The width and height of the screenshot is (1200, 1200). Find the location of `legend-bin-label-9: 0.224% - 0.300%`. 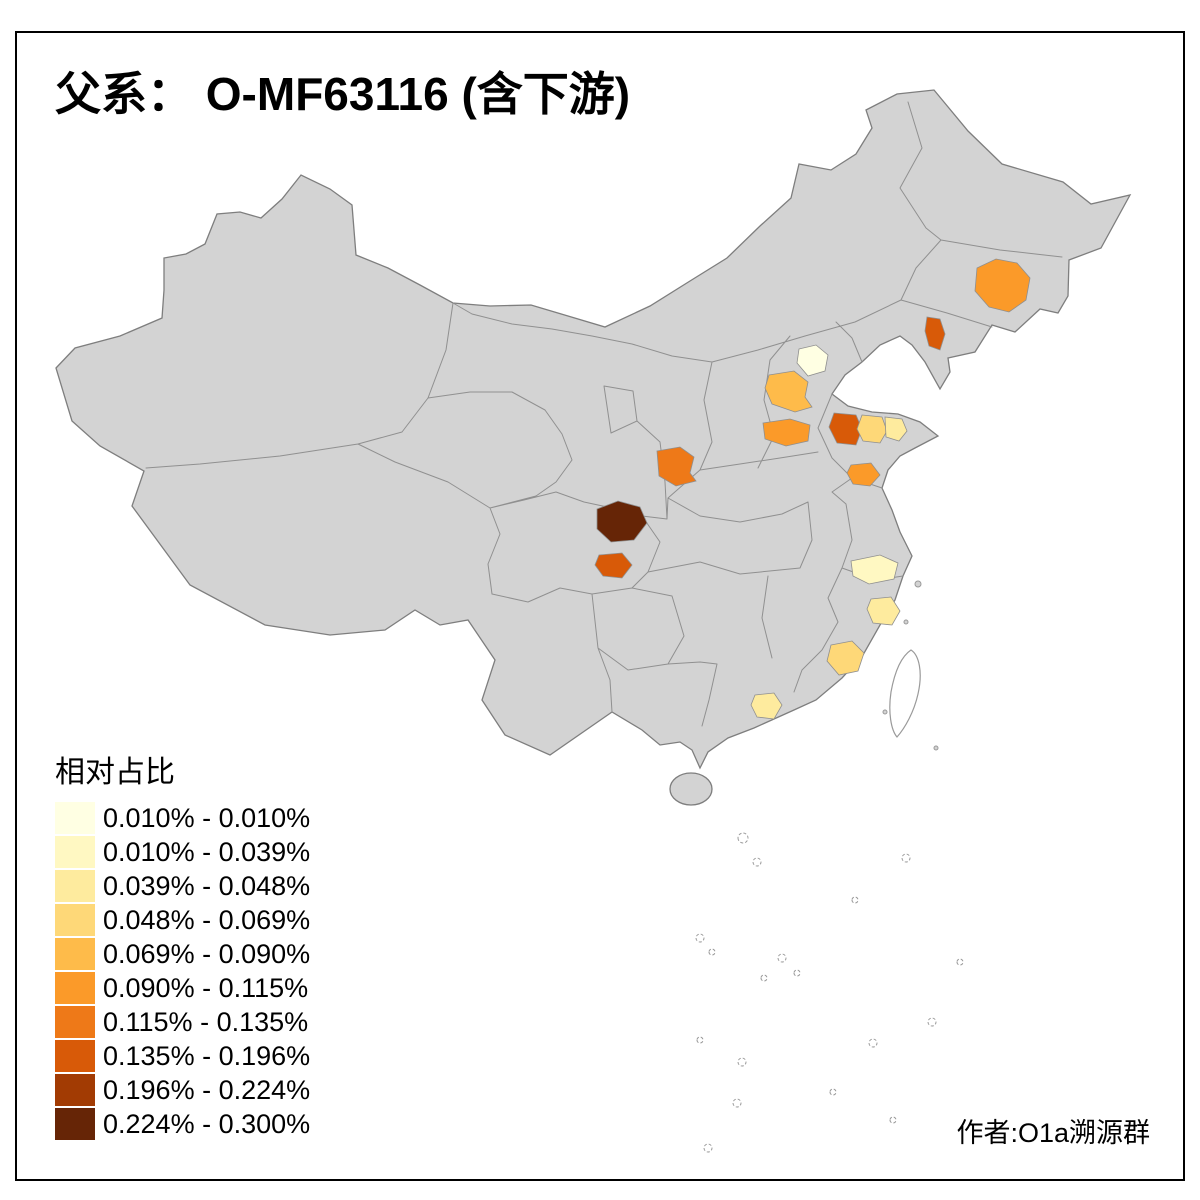

legend-bin-label-9: 0.224% - 0.300% is located at coordinates (206, 1124).